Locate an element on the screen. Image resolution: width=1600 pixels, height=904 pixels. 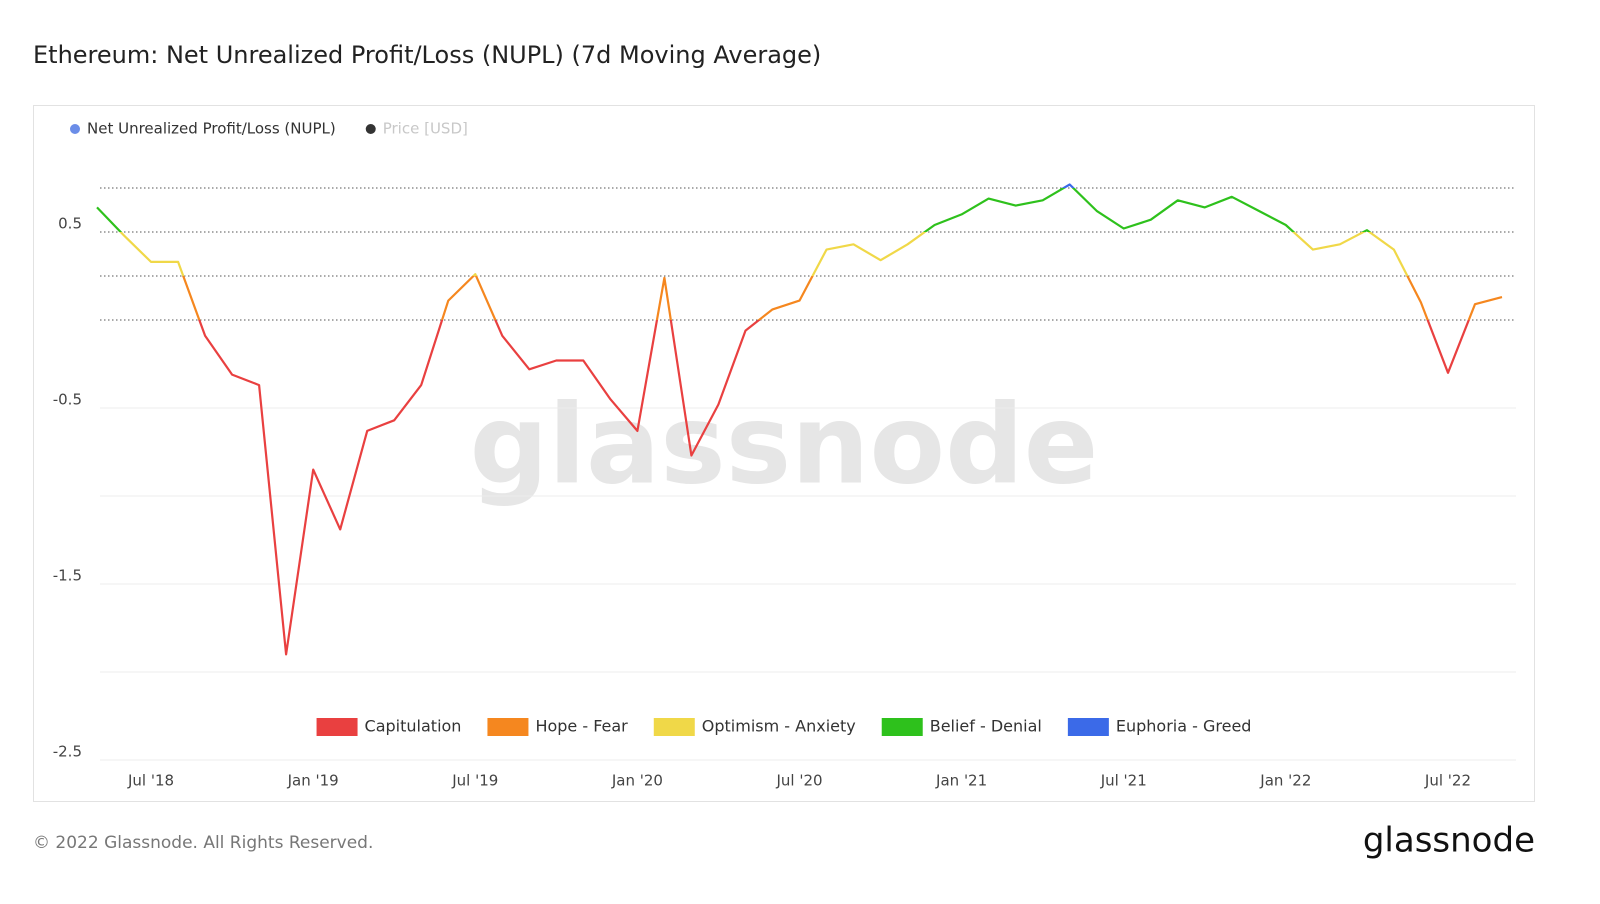
y-tick-label: 0.5 is located at coordinates (70, 224).